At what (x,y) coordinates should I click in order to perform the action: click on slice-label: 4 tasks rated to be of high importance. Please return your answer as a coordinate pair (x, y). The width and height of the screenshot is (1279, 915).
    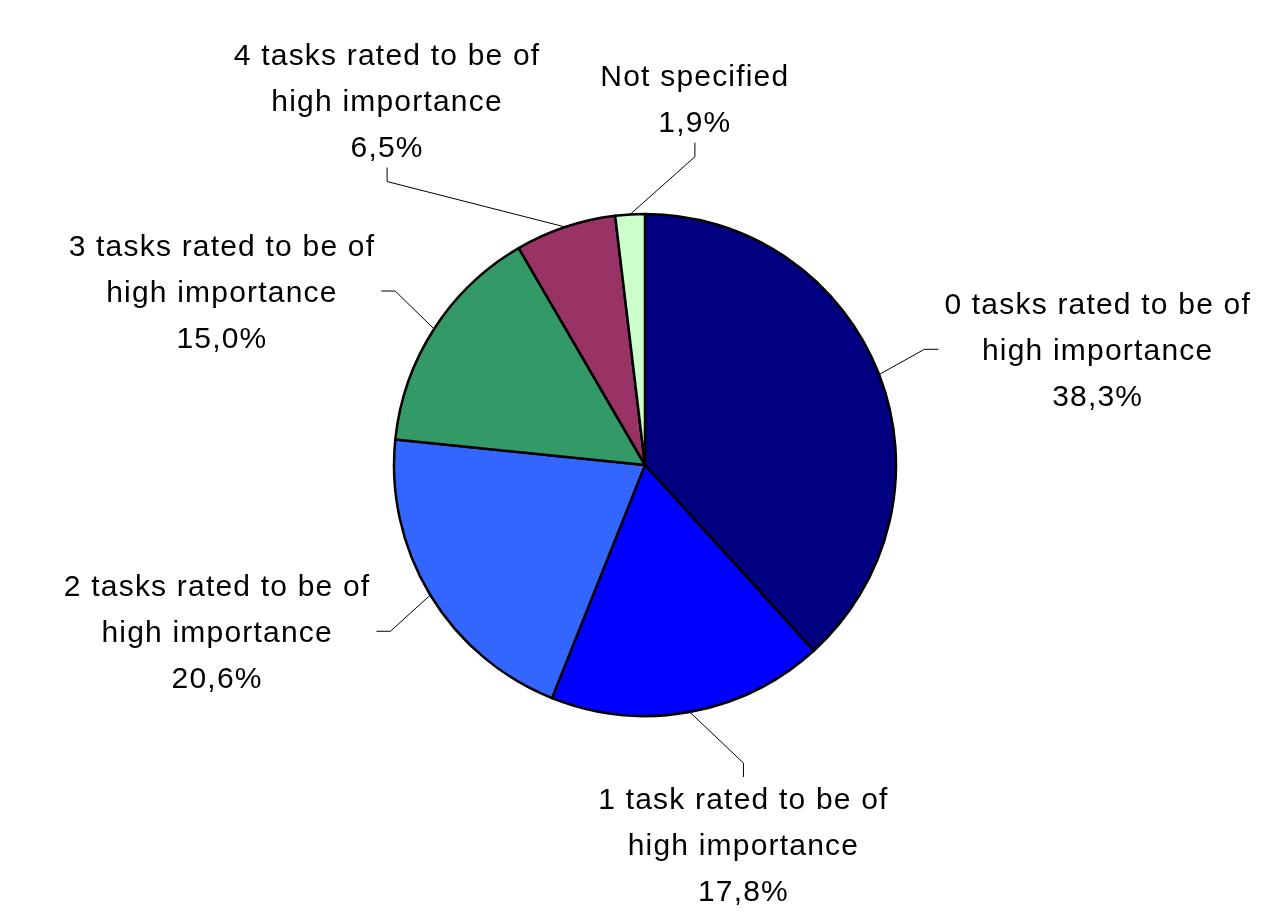
    Looking at the image, I should click on (387, 78).